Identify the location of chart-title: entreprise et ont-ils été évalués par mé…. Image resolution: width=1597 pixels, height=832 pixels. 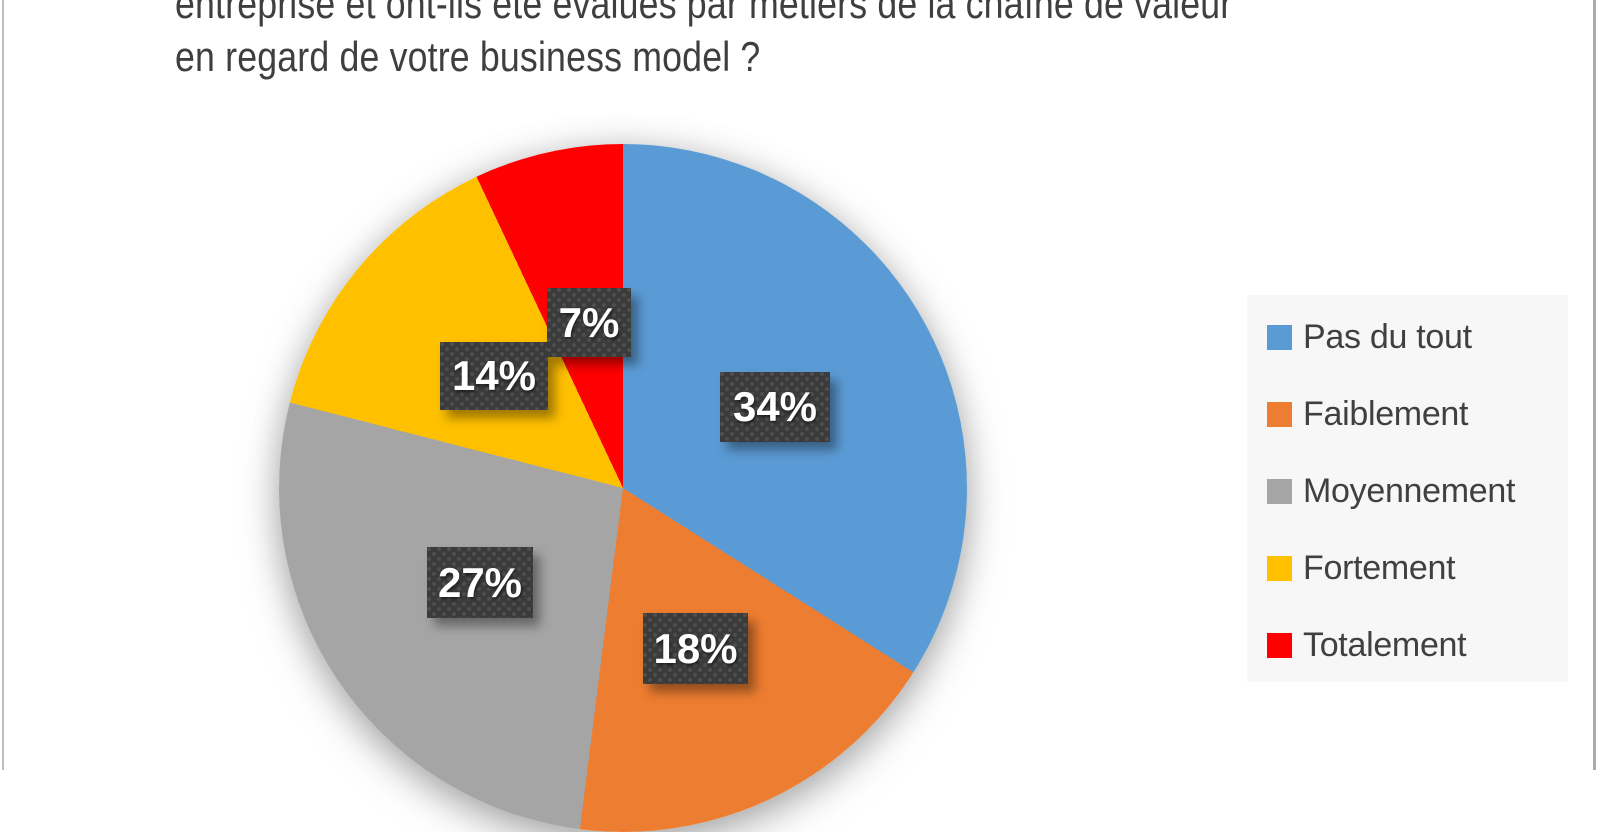
(703, 41).